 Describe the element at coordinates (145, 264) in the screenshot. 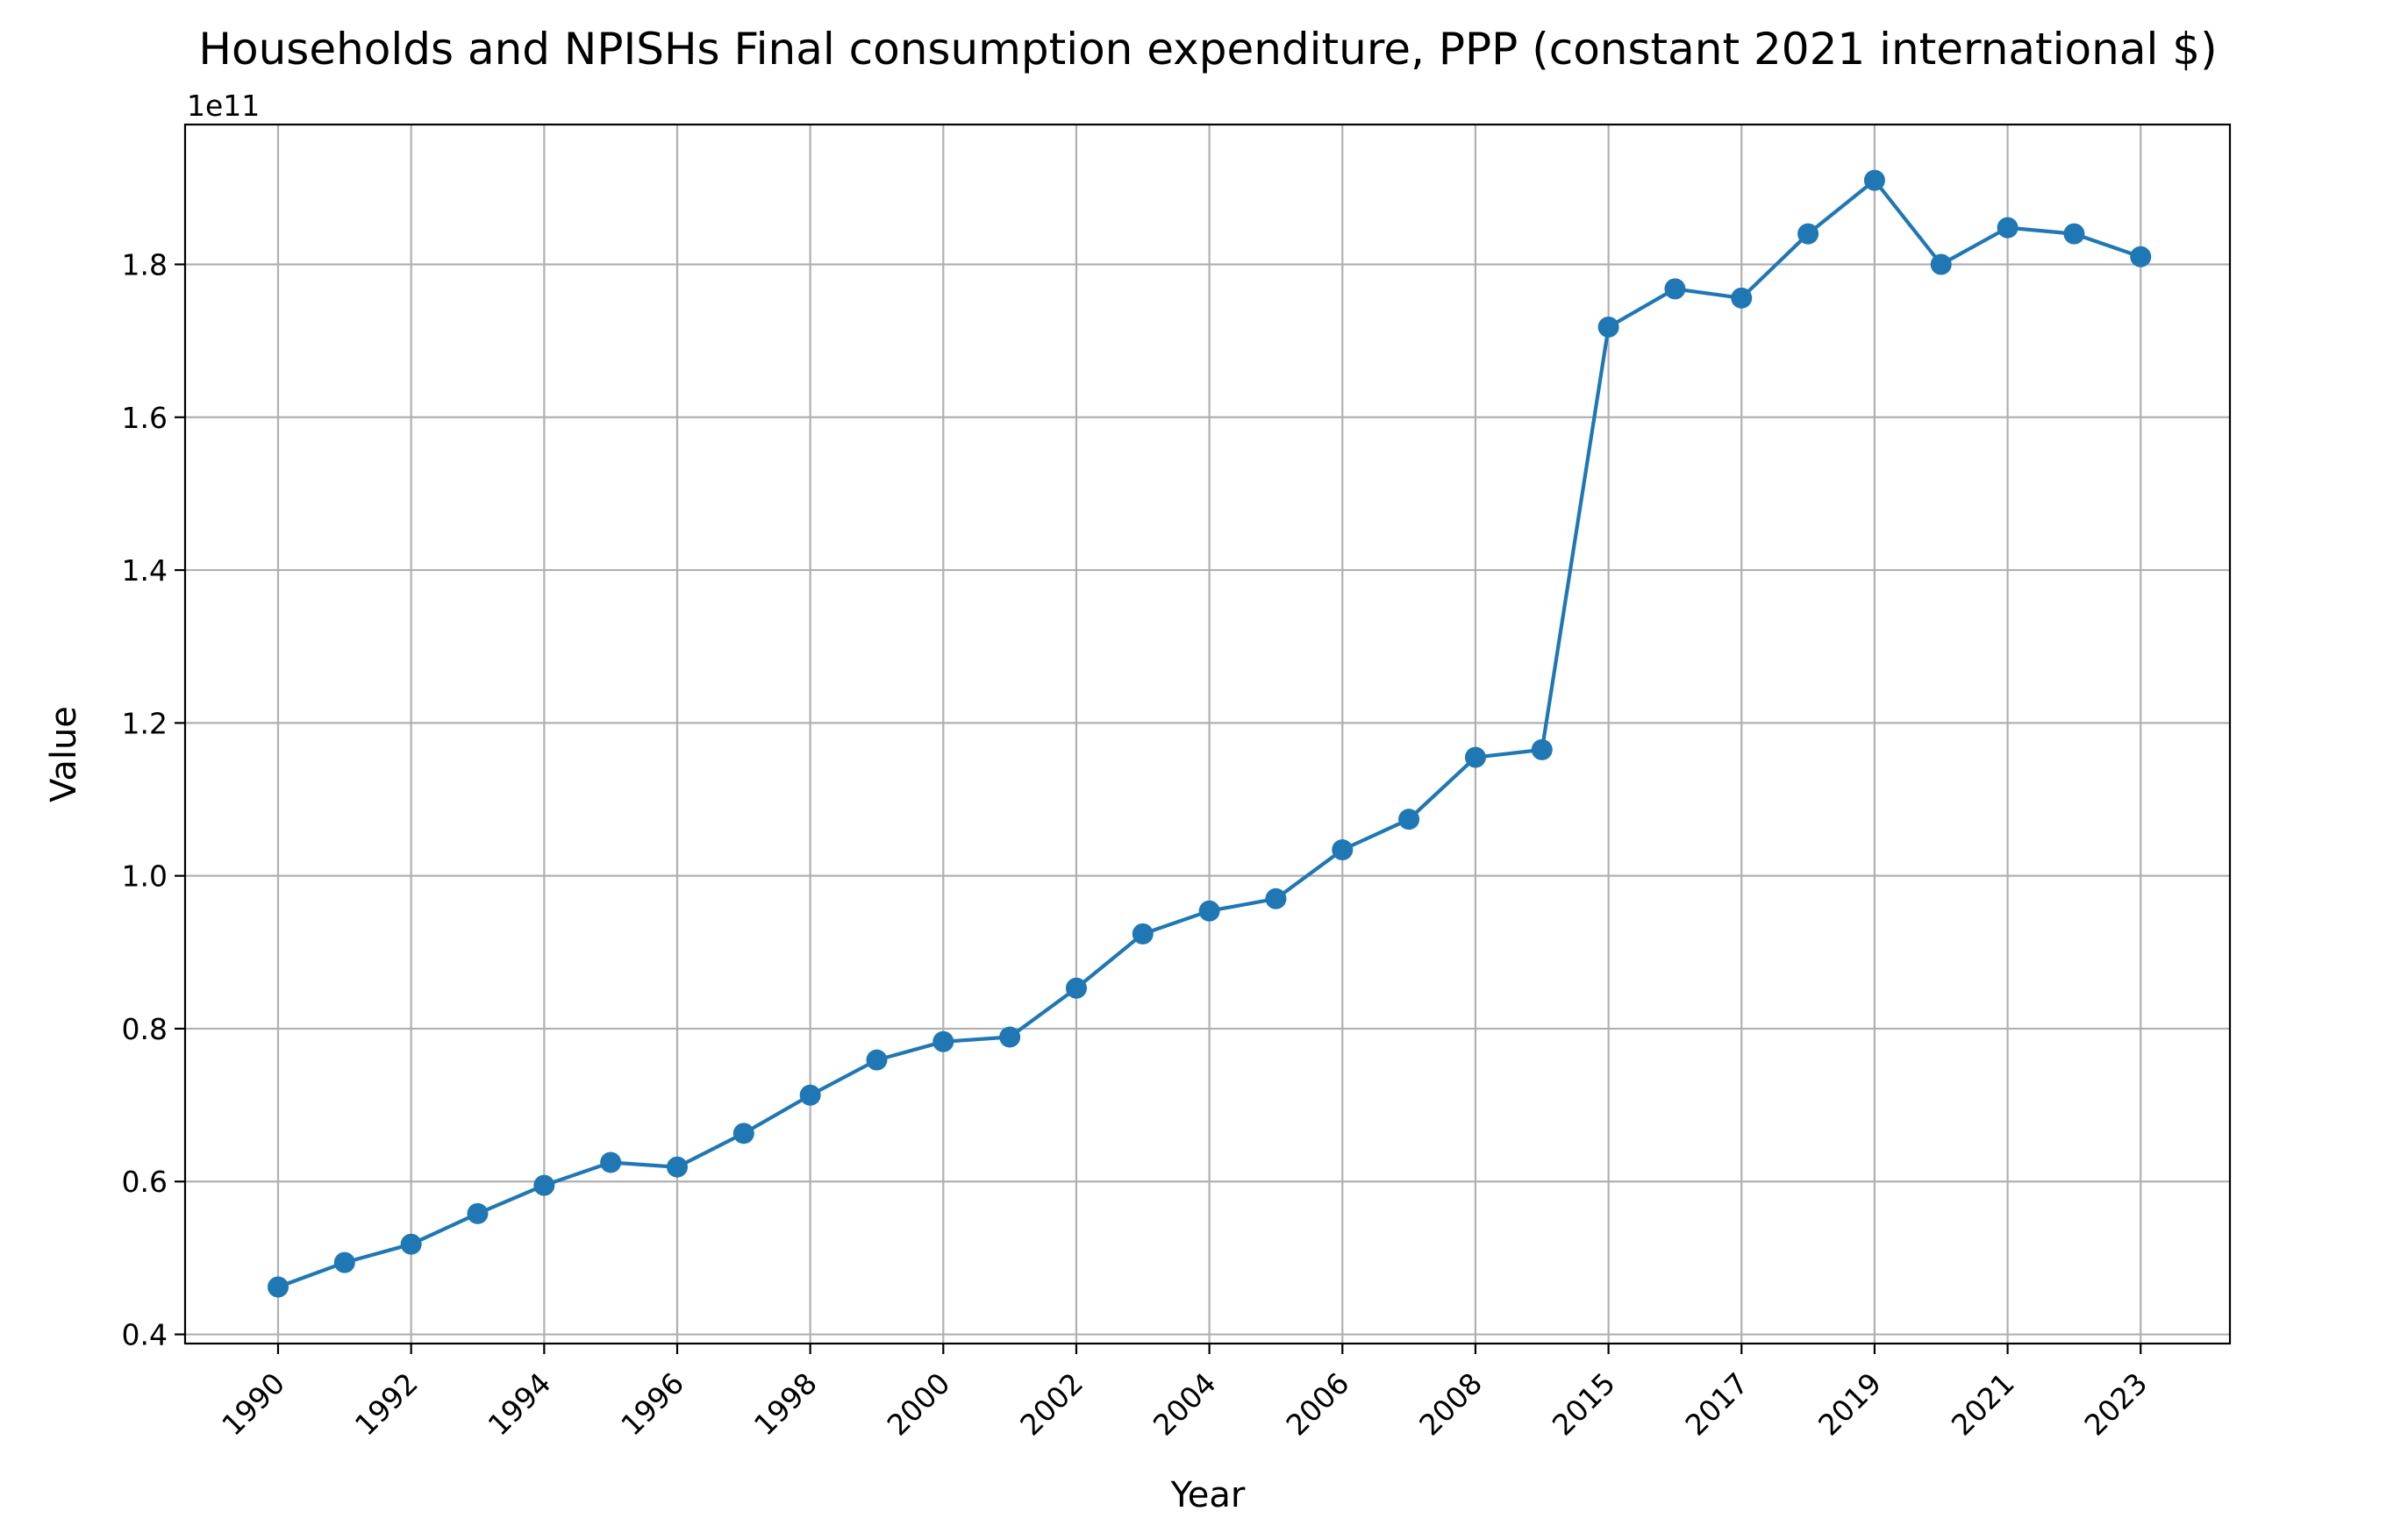

I see `y-tick-label: 1.8` at that location.